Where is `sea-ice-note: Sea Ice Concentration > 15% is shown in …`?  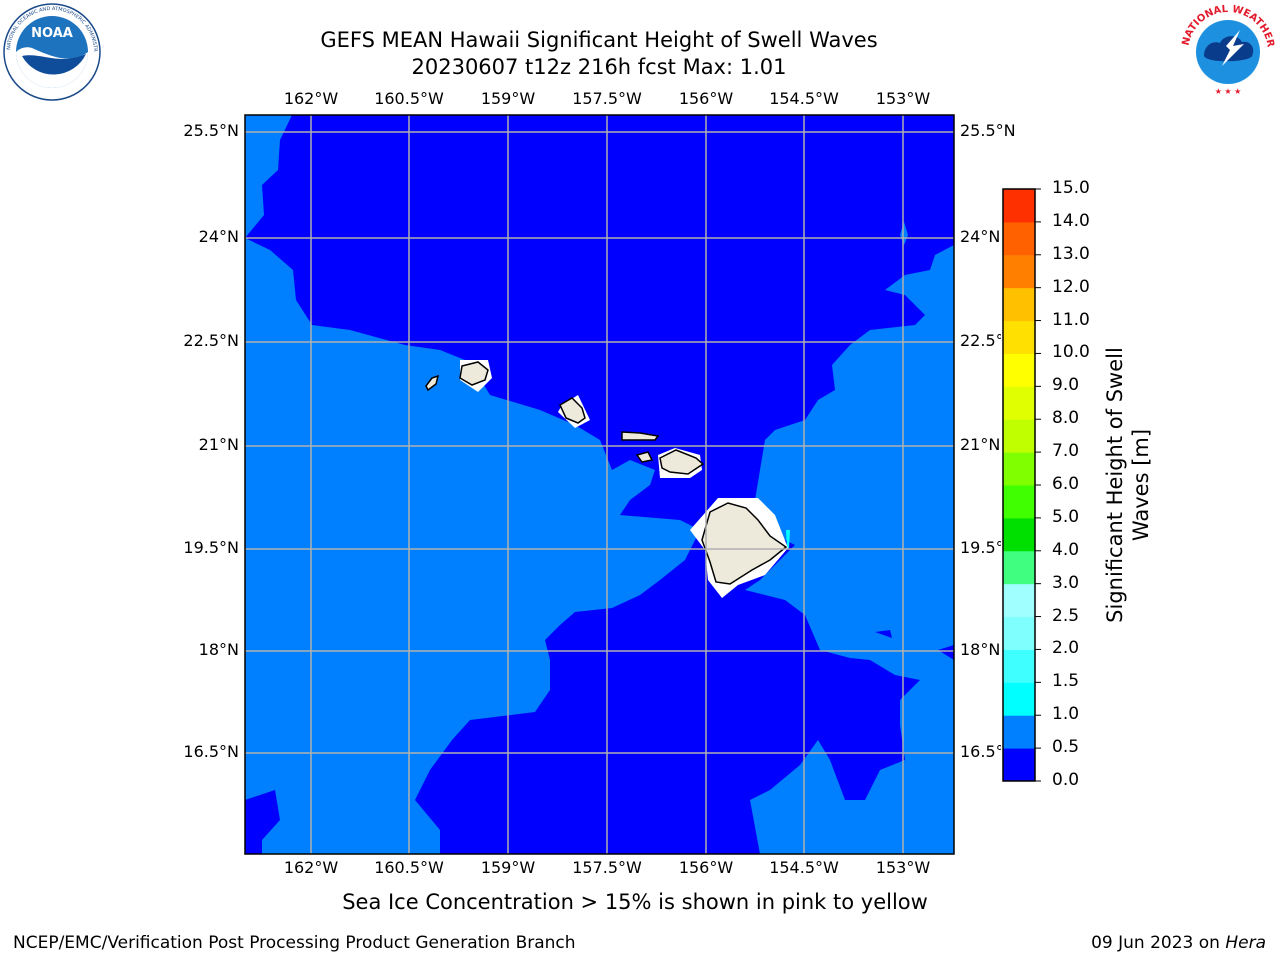
sea-ice-note: Sea Ice Concentration > 15% is shown in … is located at coordinates (635, 902).